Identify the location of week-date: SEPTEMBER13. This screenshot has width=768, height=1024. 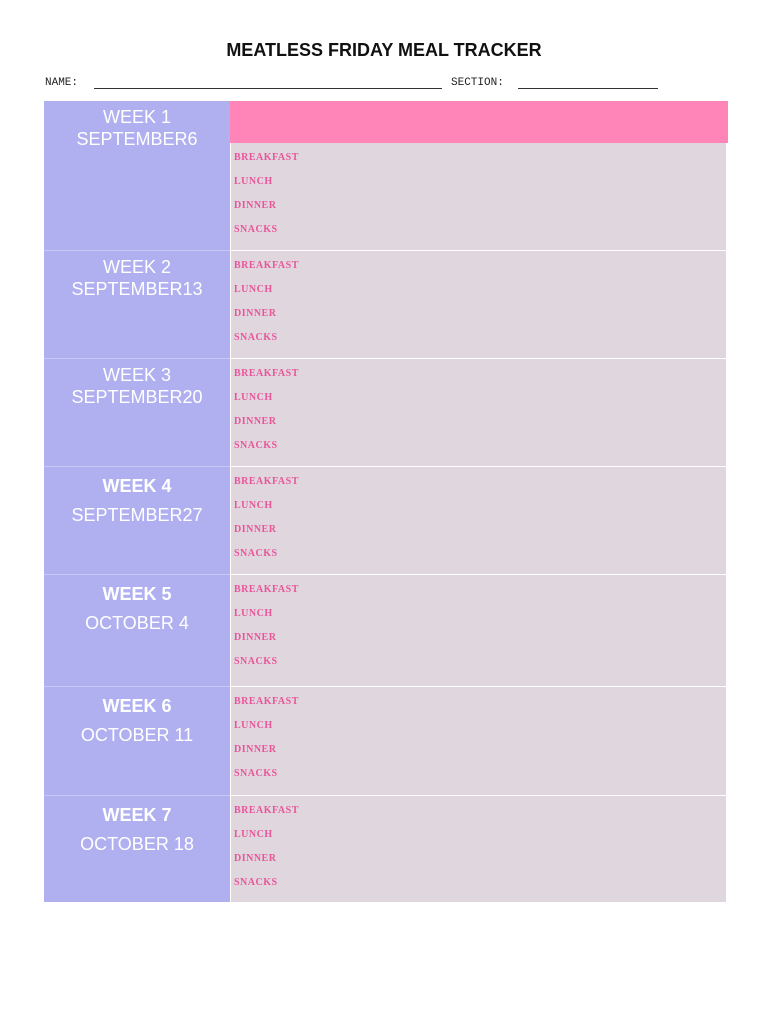
(137, 289).